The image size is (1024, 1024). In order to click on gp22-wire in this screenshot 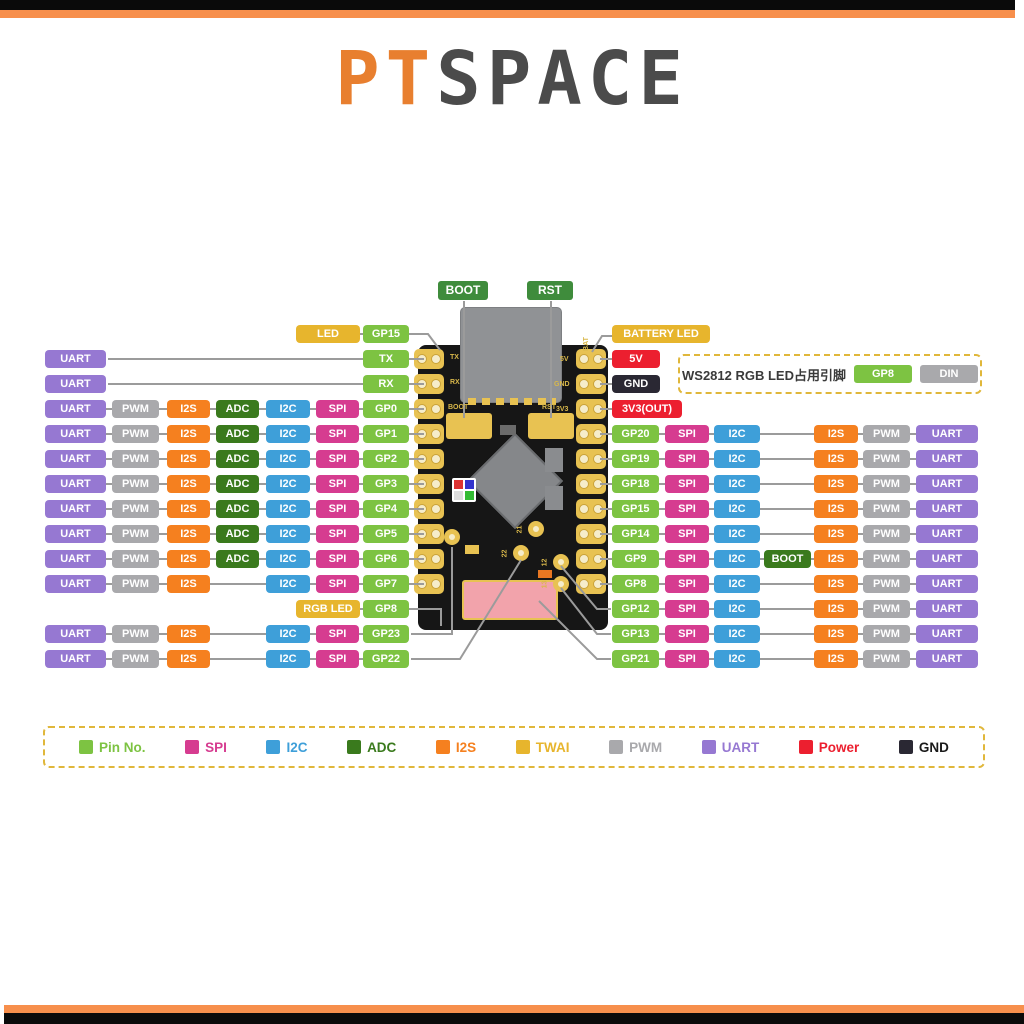, I will do `click(466, 609)`.